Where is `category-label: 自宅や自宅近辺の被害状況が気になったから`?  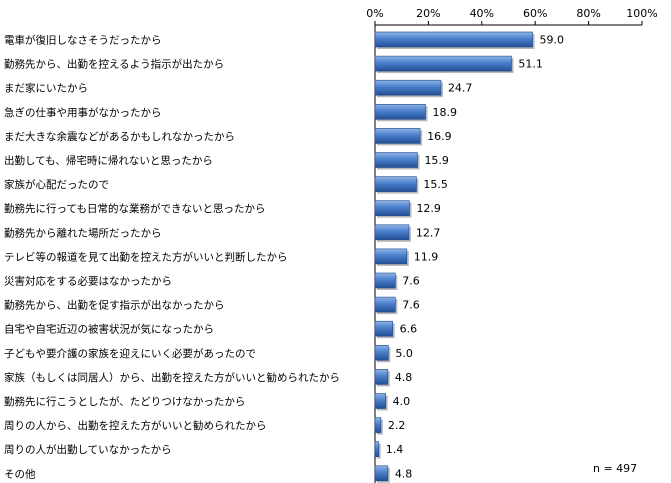
category-label: 自宅や自宅近辺の被害状況が気になったから is located at coordinates (109, 329).